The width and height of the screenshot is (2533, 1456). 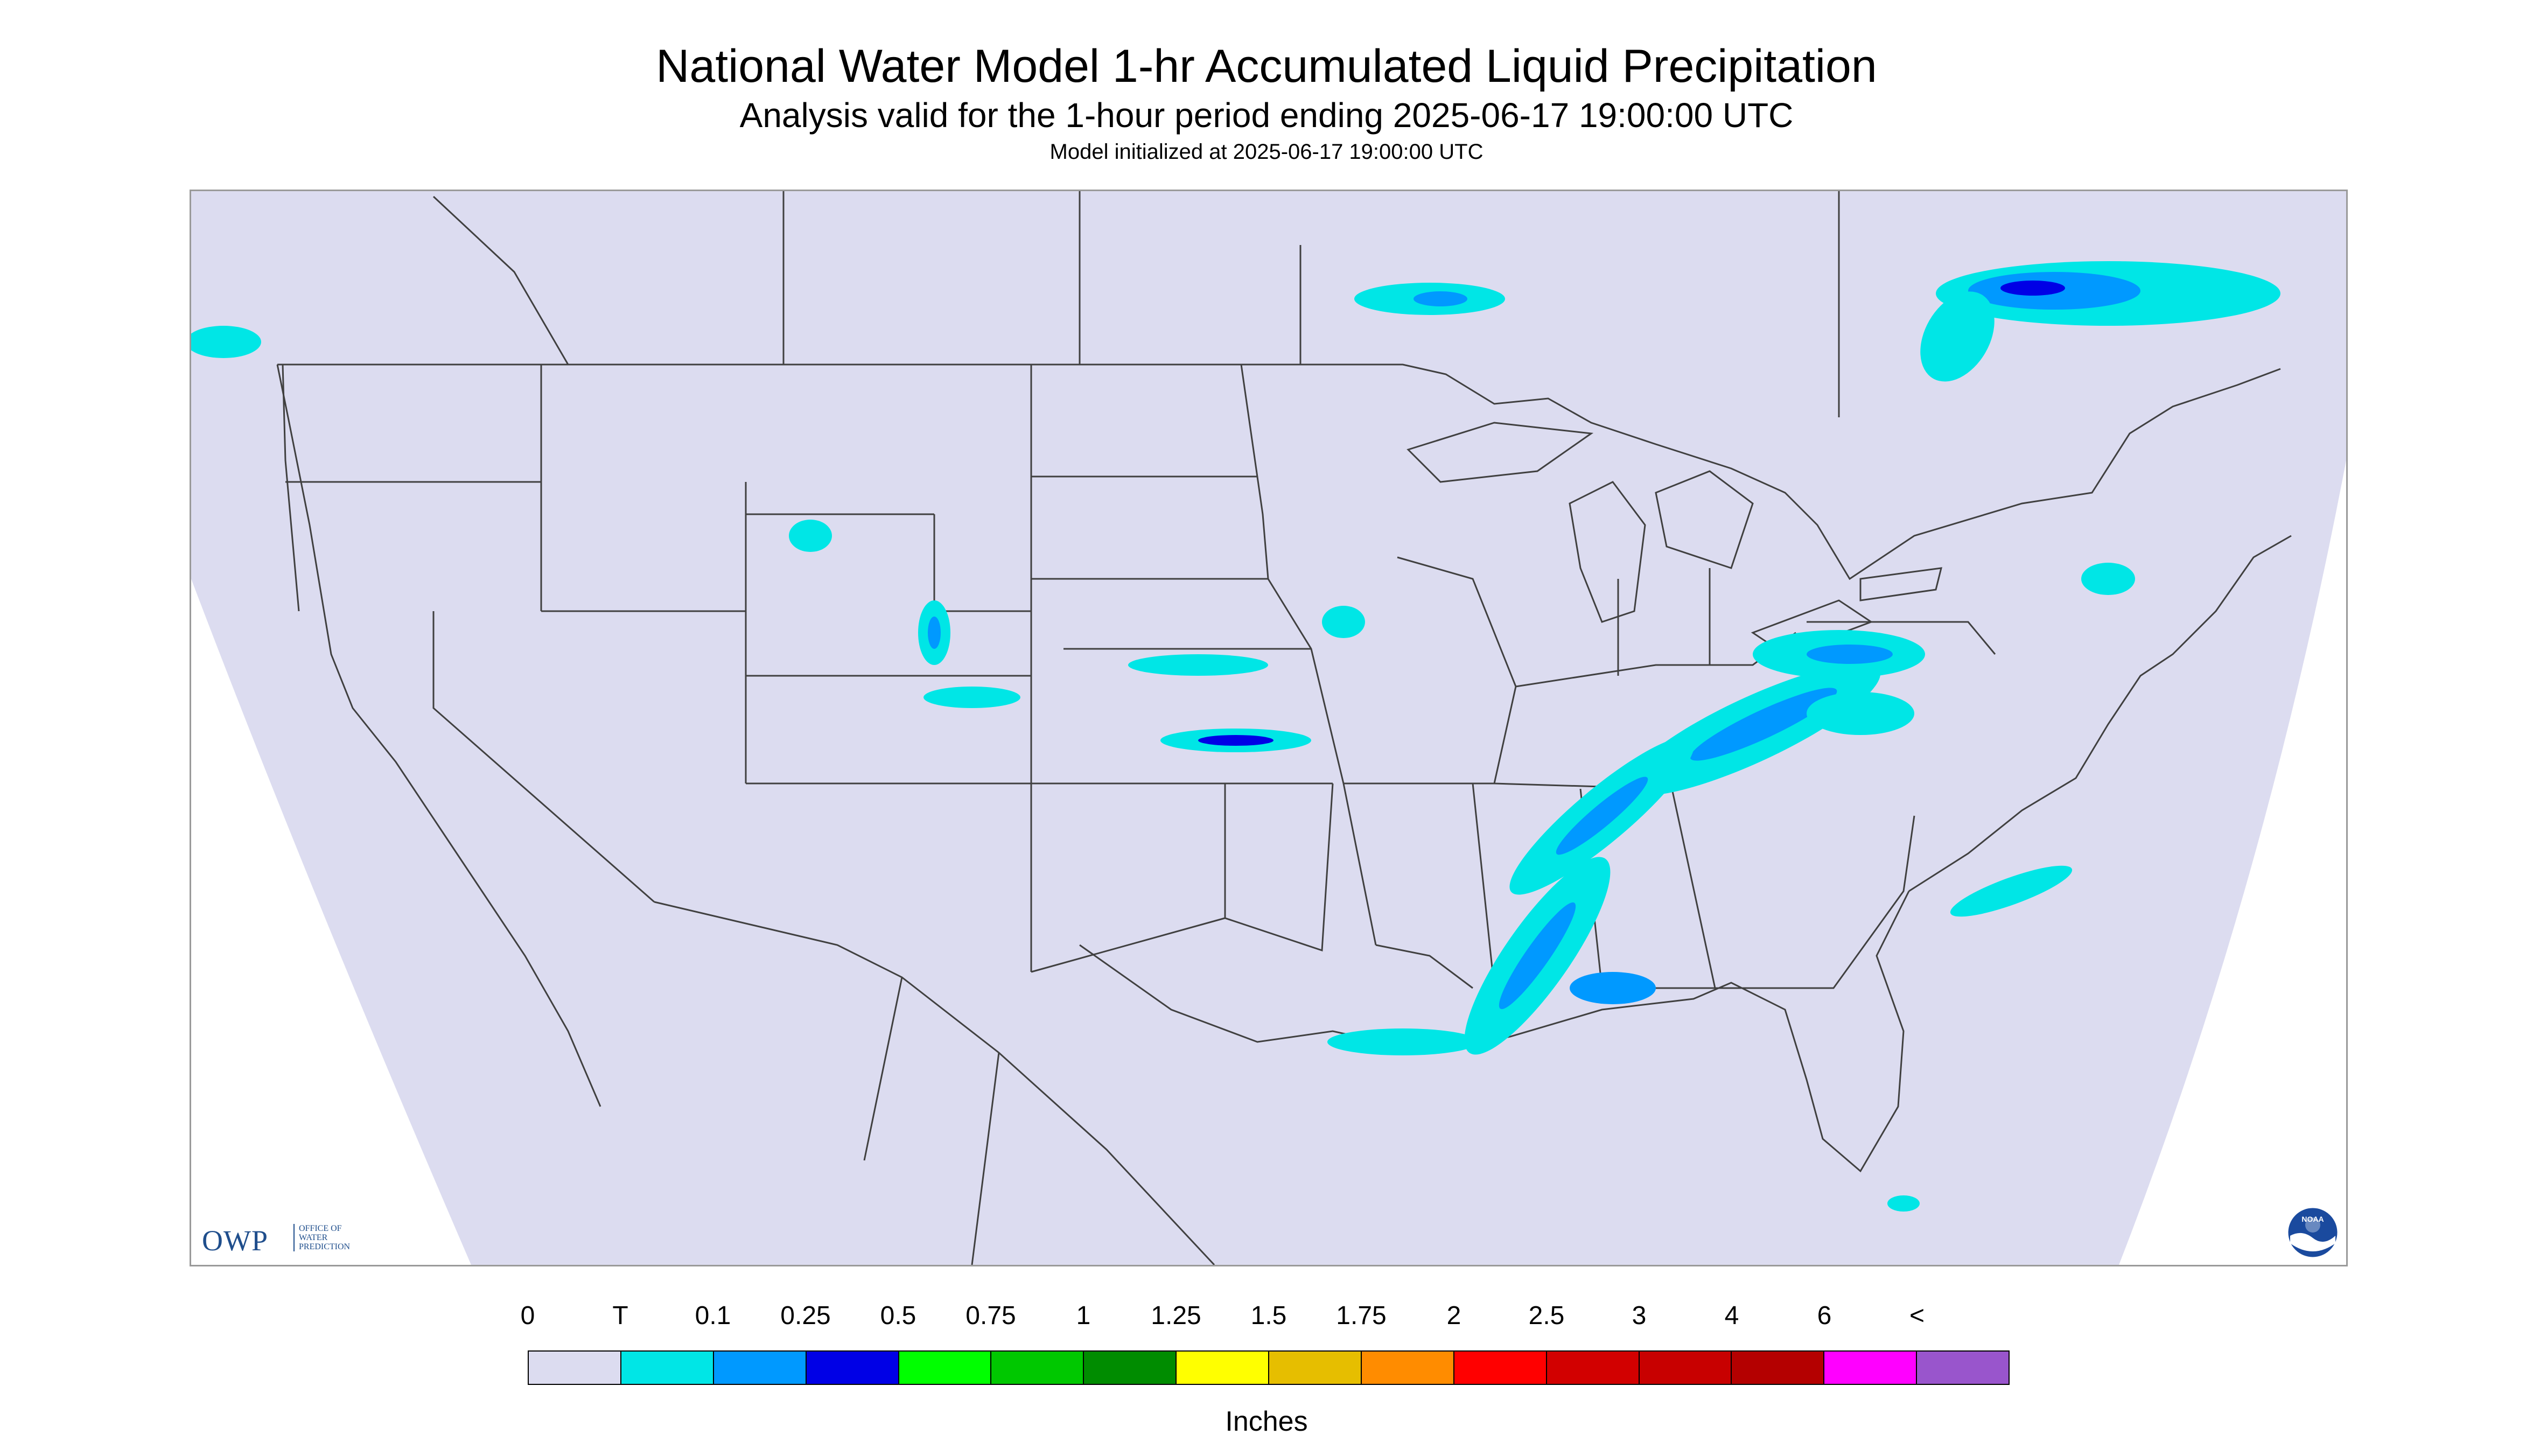 What do you see at coordinates (438, 735) in the screenshot?
I see `pacific-coastline` at bounding box center [438, 735].